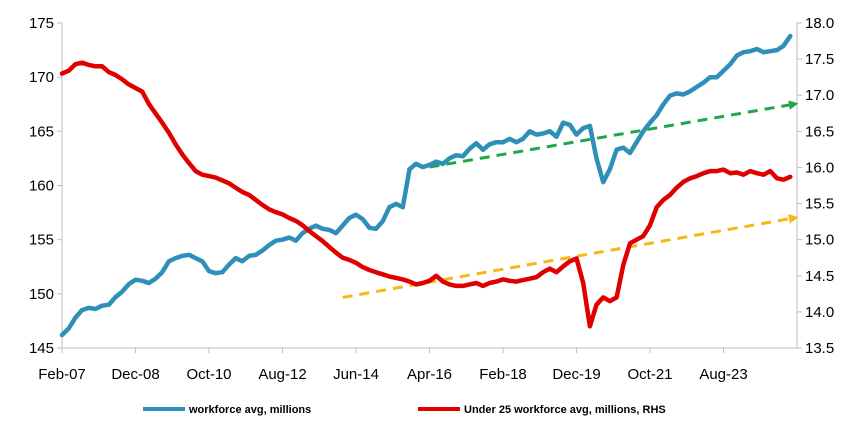 Image resolution: width=857 pixels, height=436 pixels. What do you see at coordinates (356, 374) in the screenshot?
I see `x-tick-label: Jun-14` at bounding box center [356, 374].